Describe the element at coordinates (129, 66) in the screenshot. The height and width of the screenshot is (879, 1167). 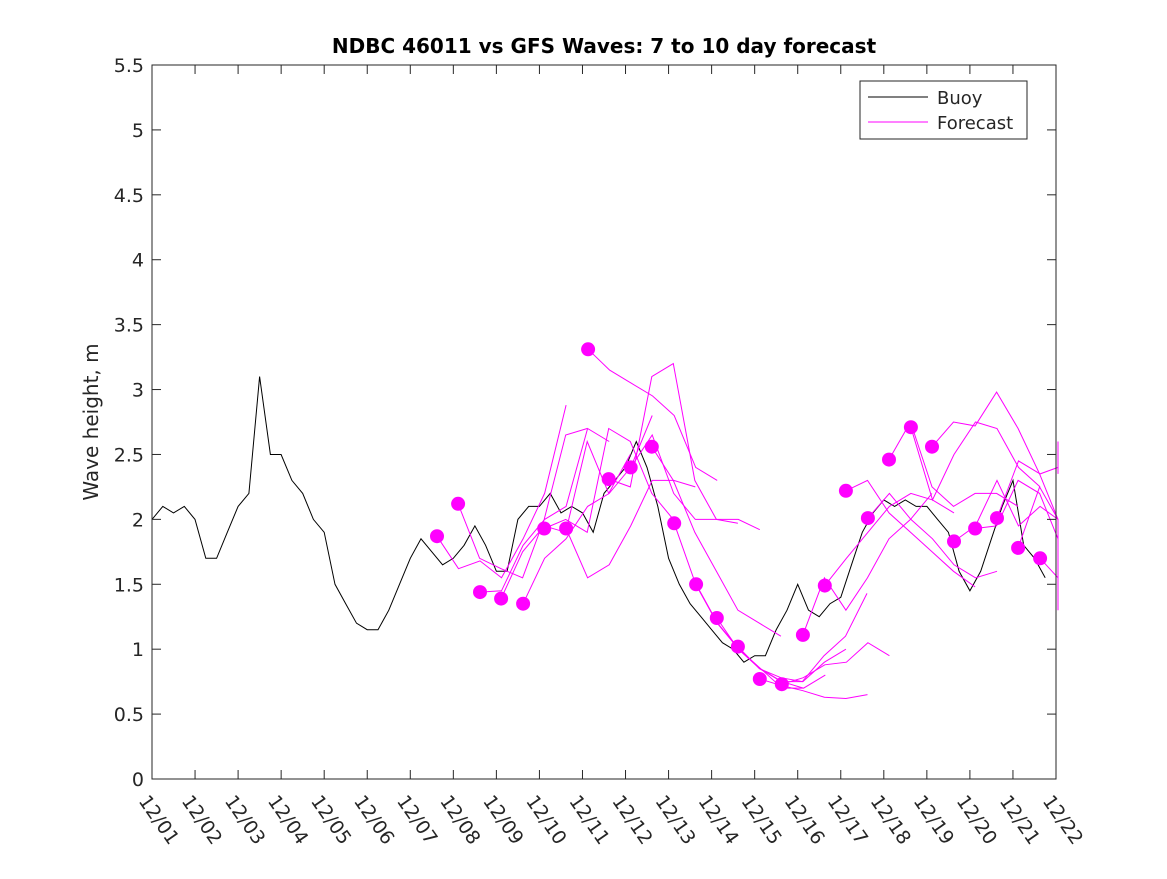
I see `y-tick-label: 5.5` at that location.